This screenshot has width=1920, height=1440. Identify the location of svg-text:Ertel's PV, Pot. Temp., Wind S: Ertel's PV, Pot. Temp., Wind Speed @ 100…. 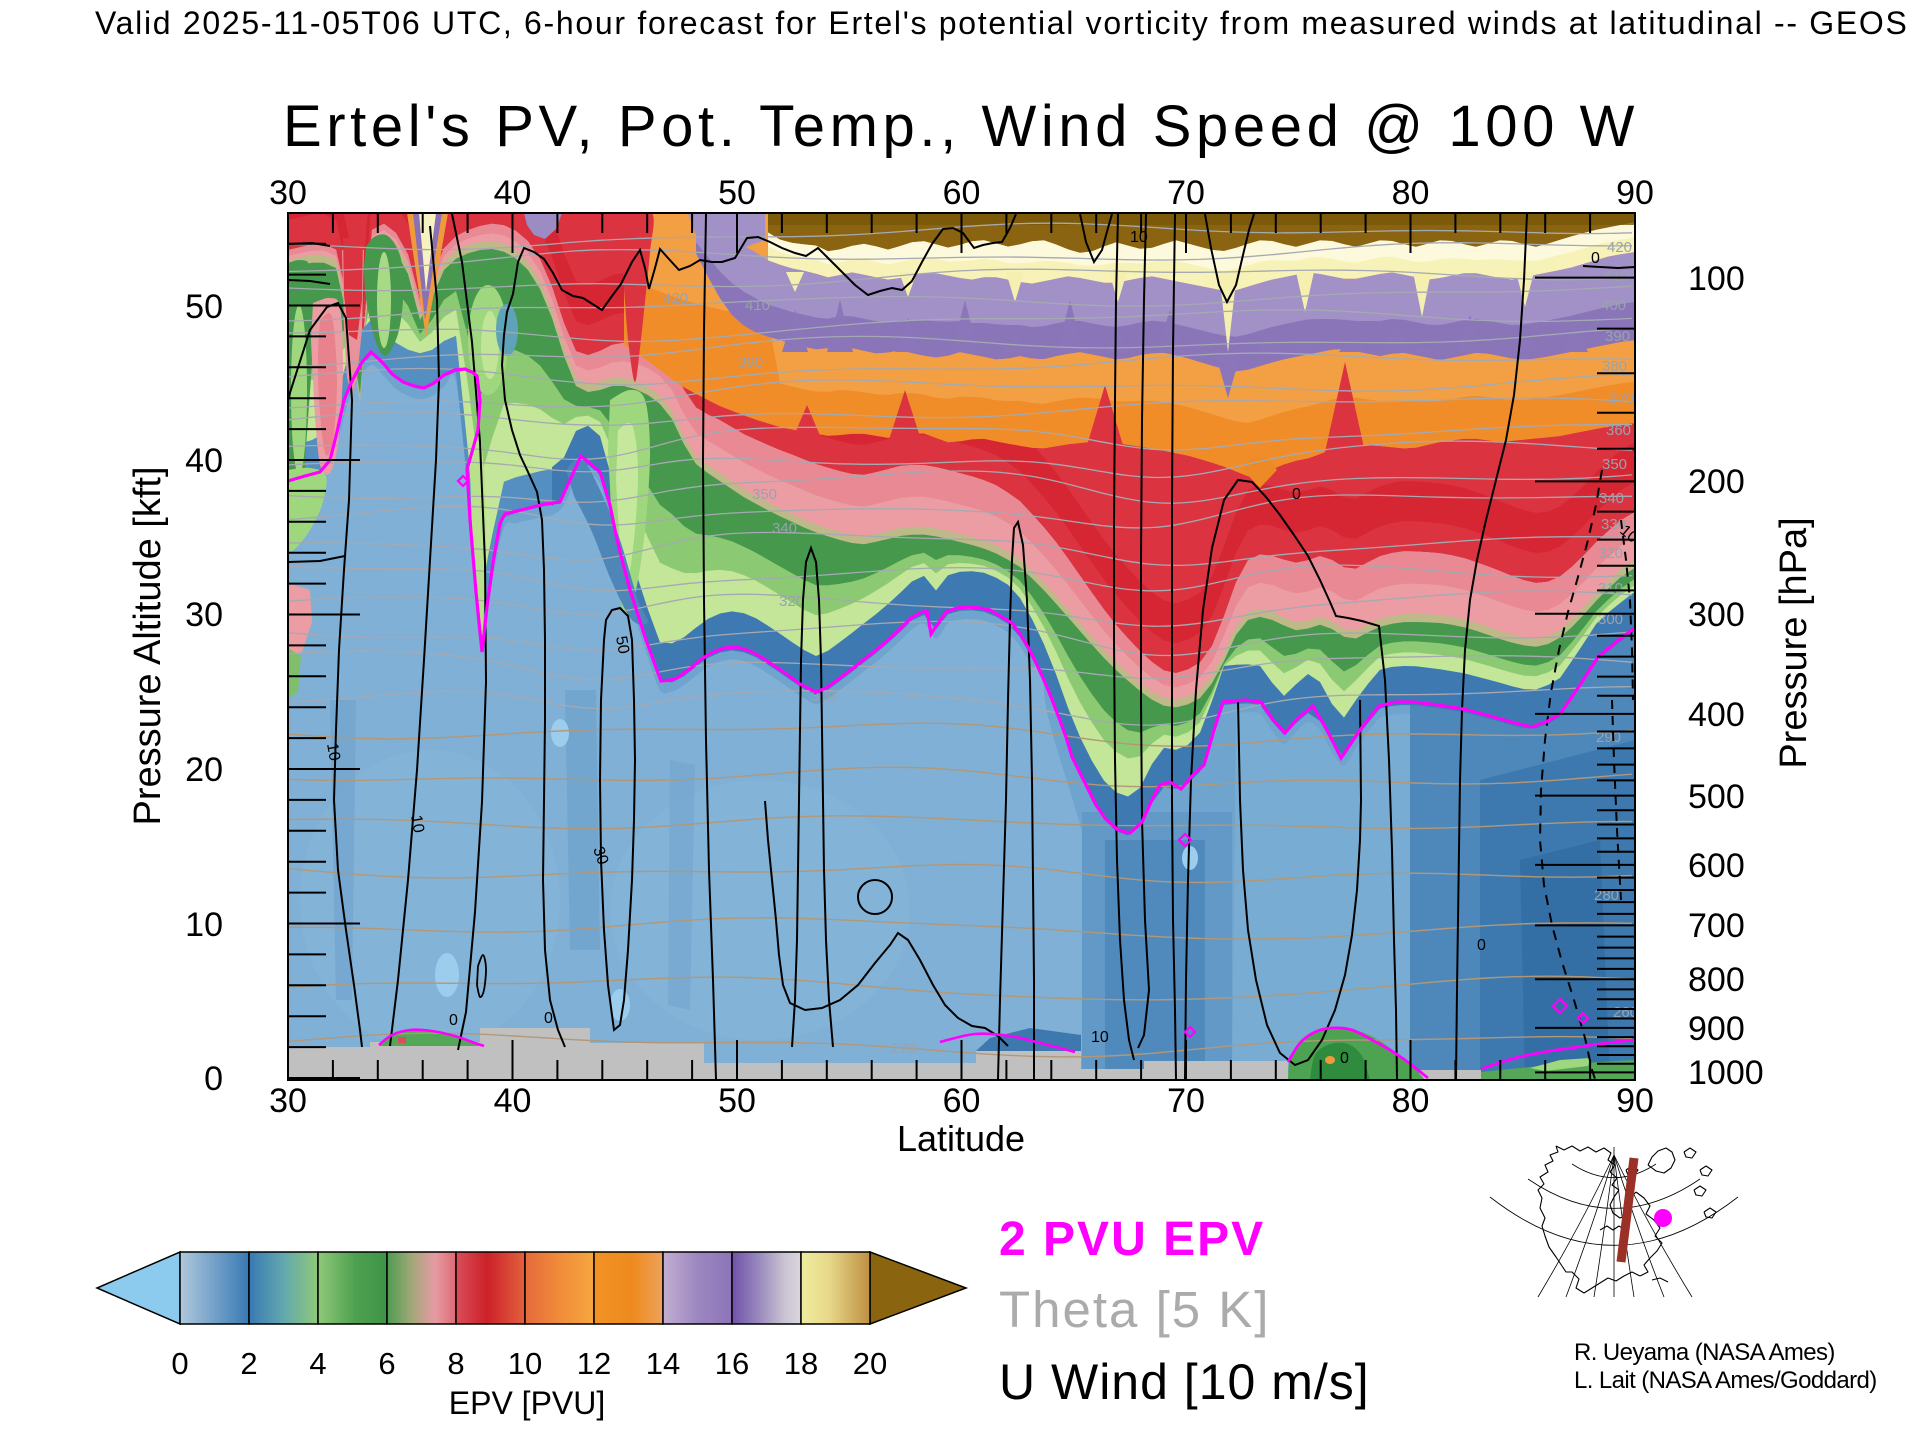
(961, 126).